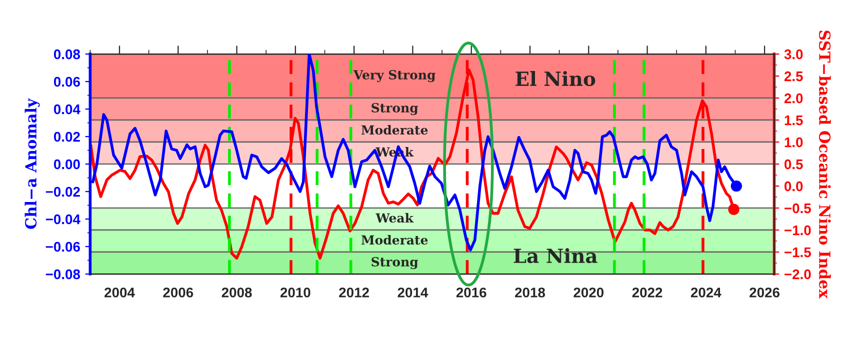 This screenshot has height=340, width=867. What do you see at coordinates (797, 208) in the screenshot?
I see `y2-tick-label: −0.5` at bounding box center [797, 208].